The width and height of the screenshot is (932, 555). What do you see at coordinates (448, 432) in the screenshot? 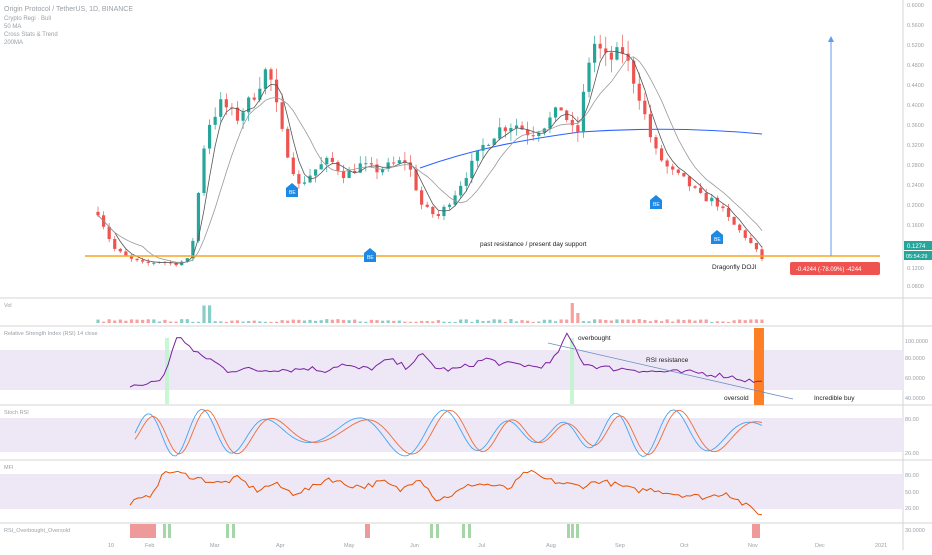
I see `stoch-layer` at bounding box center [448, 432].